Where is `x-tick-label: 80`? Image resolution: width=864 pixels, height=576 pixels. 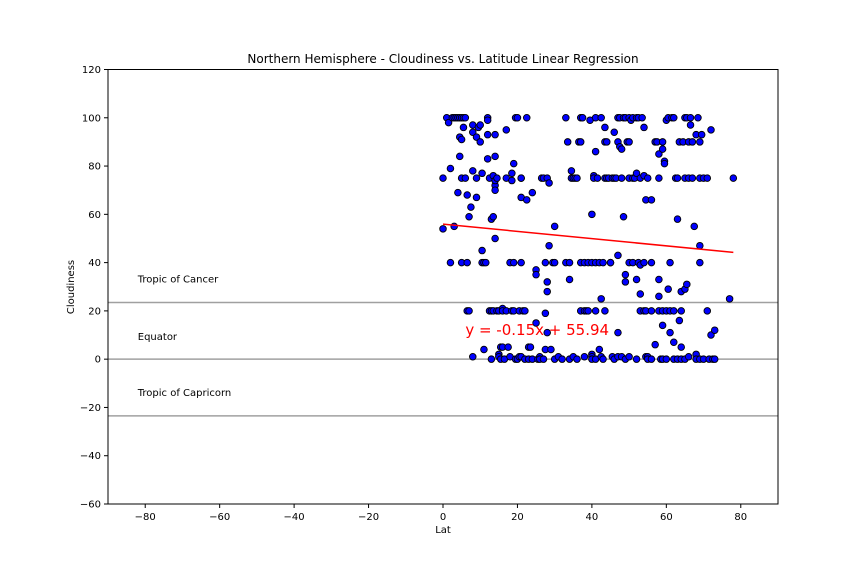 x-tick-label: 80 is located at coordinates (740, 517).